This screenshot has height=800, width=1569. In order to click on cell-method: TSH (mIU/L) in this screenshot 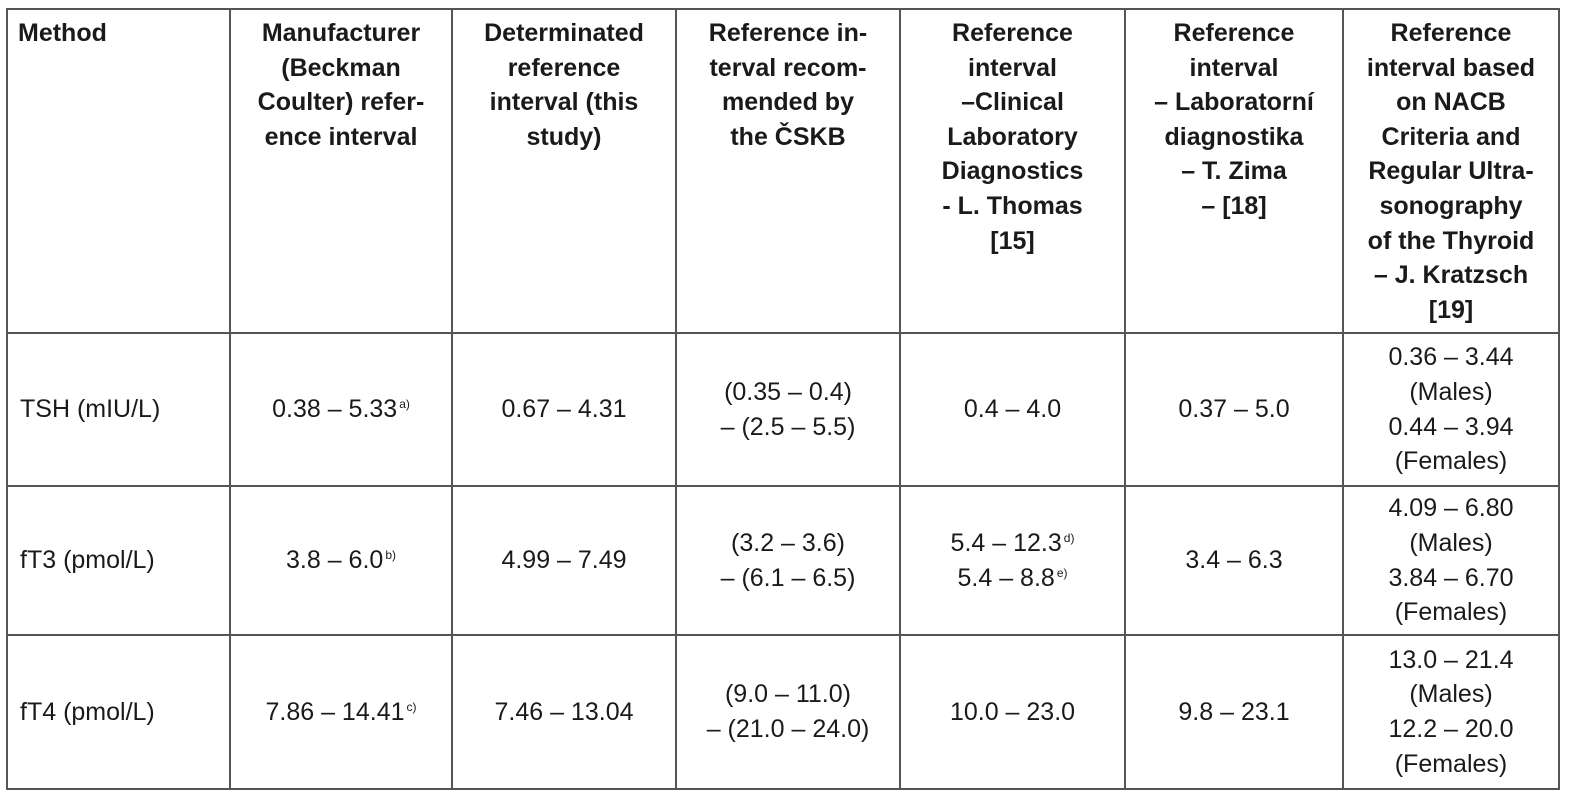, I will do `click(118, 409)`.